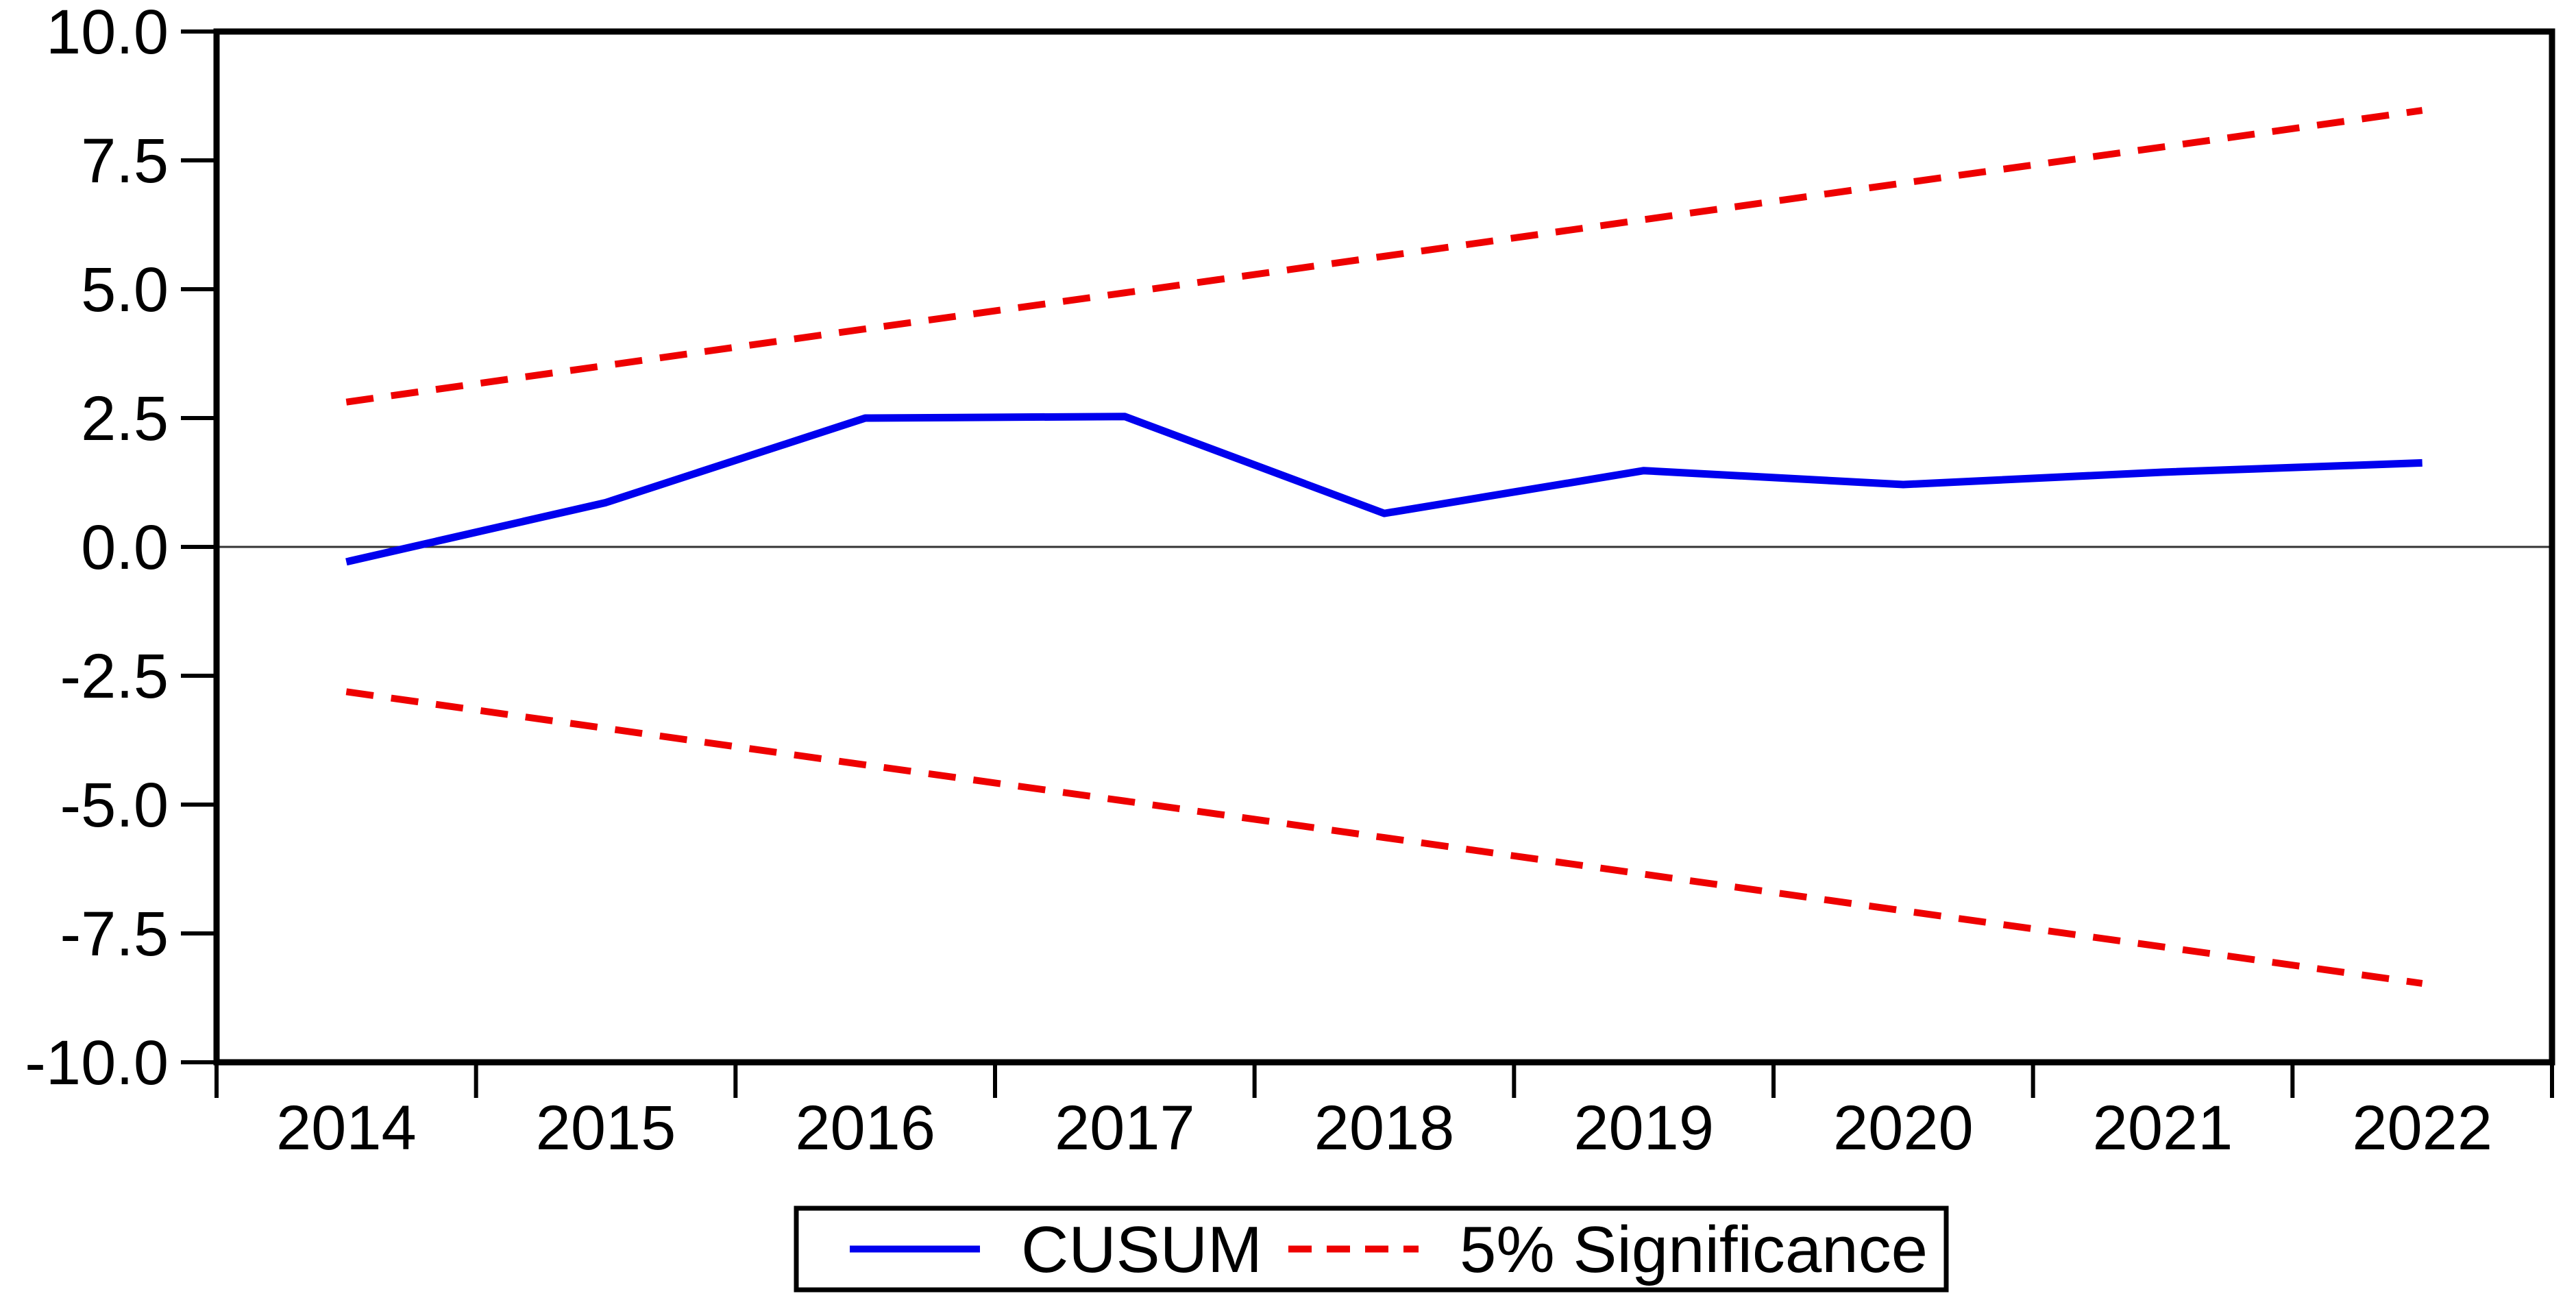 The width and height of the screenshot is (2576, 1309). I want to click on y-tick-label: 7.5, so click(125, 161).